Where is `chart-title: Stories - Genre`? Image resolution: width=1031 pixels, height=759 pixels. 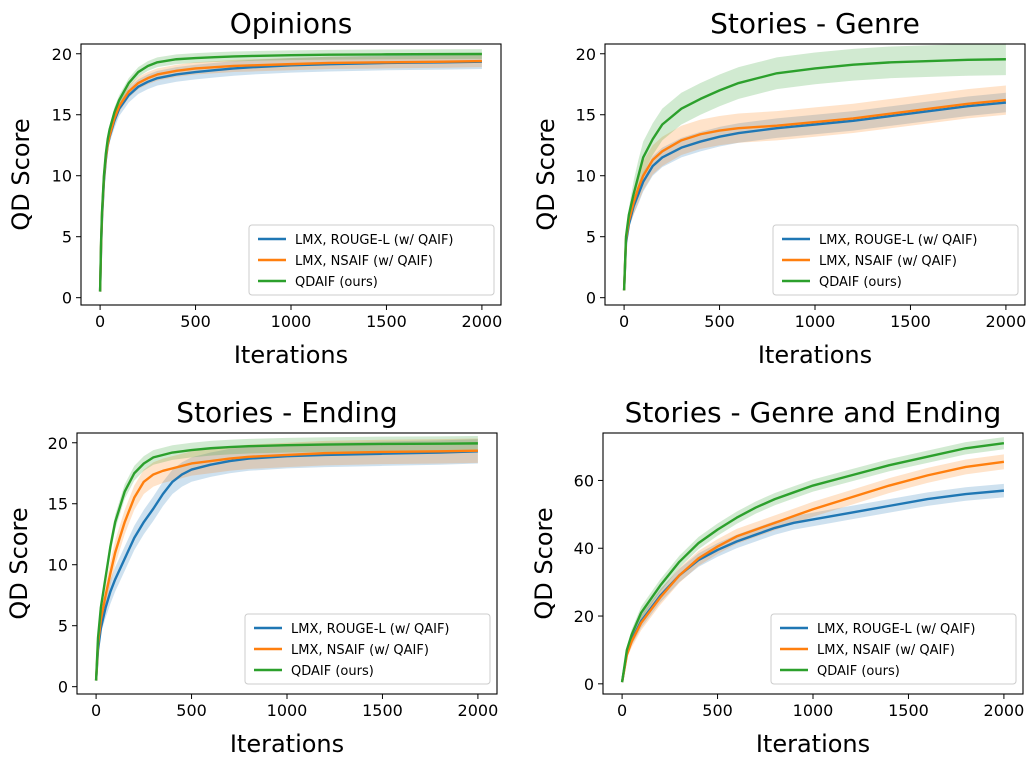 chart-title: Stories - Genre is located at coordinates (815, 23).